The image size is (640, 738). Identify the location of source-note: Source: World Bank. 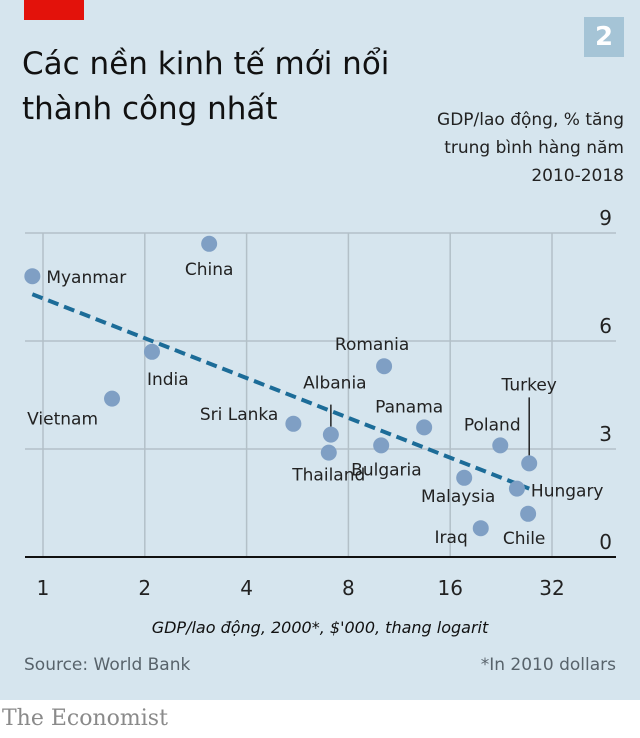
(107, 665).